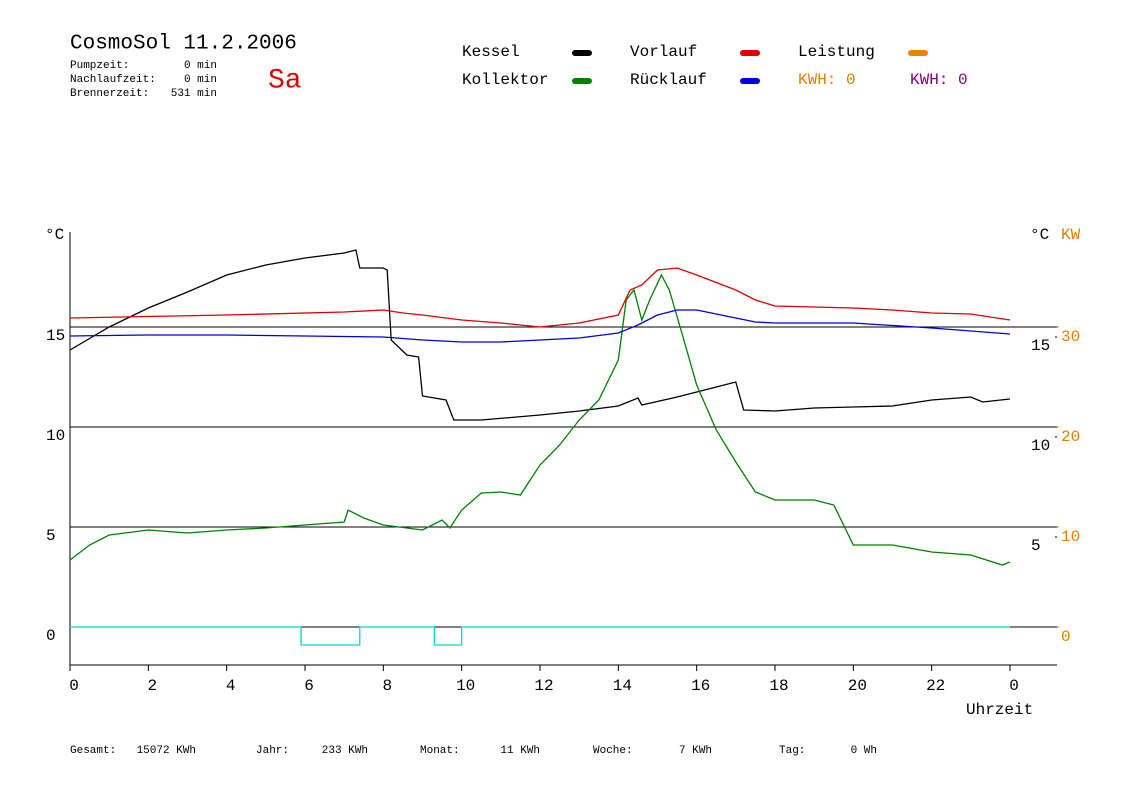  I want to click on y3-tick-label: 0, so click(1066, 637).